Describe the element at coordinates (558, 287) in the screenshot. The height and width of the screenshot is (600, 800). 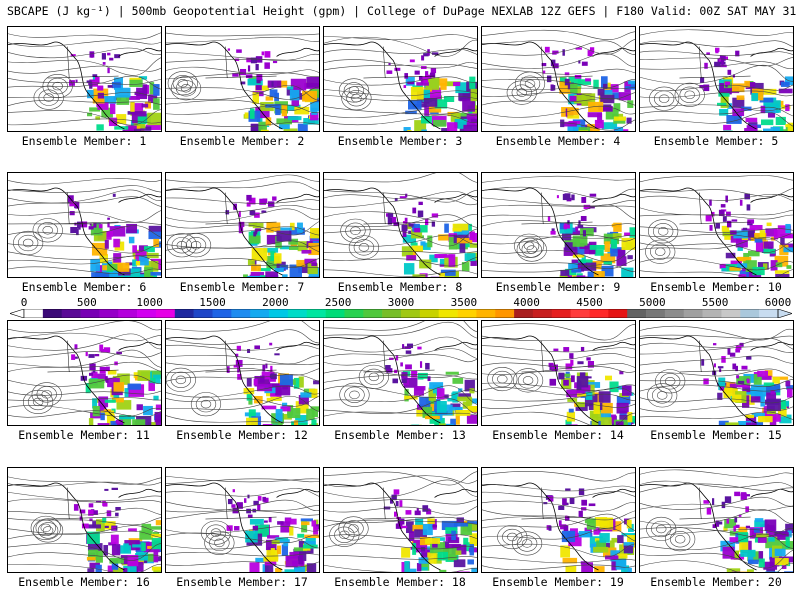
I see `ensemble-member-label: Ensemble Member: 9` at that location.